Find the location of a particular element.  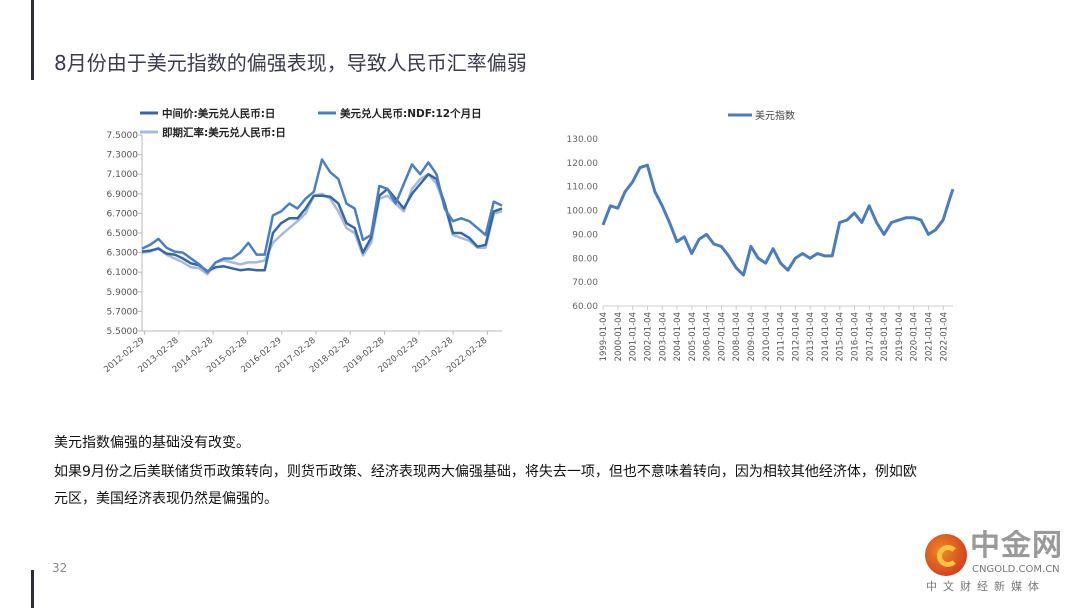

legend-label: 中间价:美元兑人民币:日 is located at coordinates (218, 113).